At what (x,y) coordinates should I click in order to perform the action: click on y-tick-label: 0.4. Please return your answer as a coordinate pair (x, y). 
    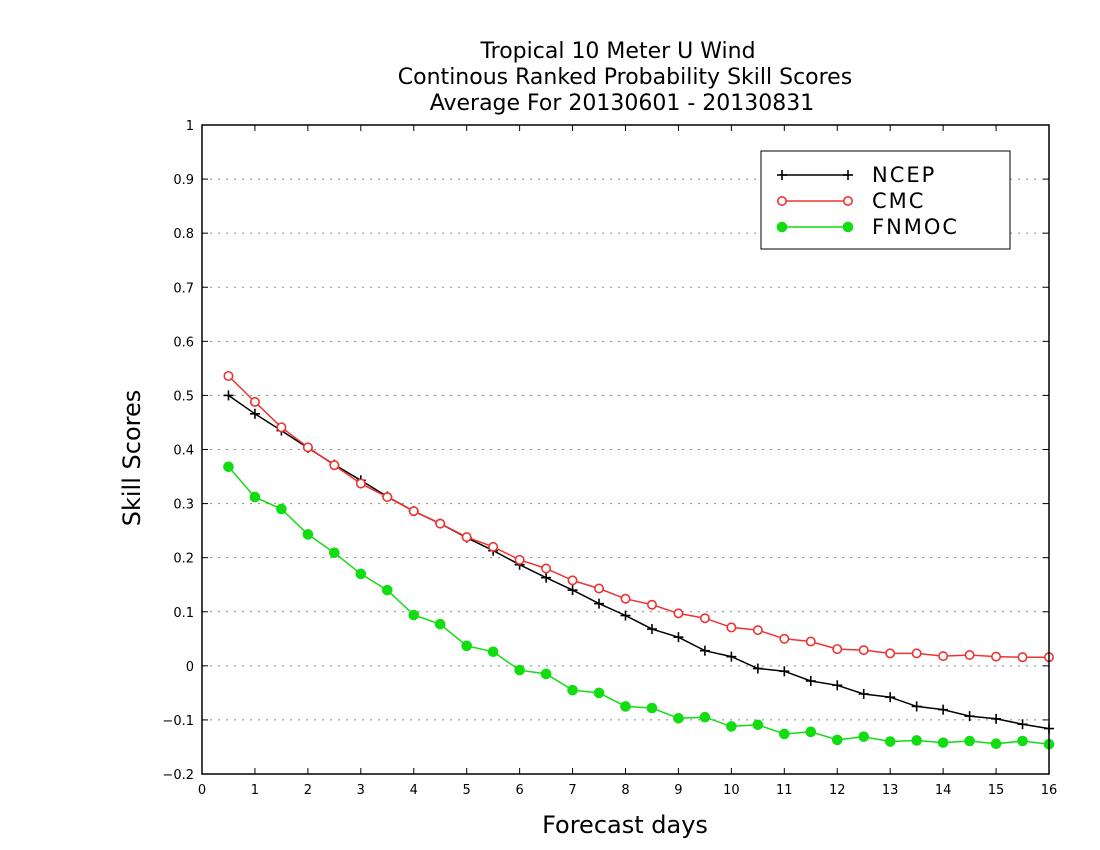
    Looking at the image, I should click on (183, 451).